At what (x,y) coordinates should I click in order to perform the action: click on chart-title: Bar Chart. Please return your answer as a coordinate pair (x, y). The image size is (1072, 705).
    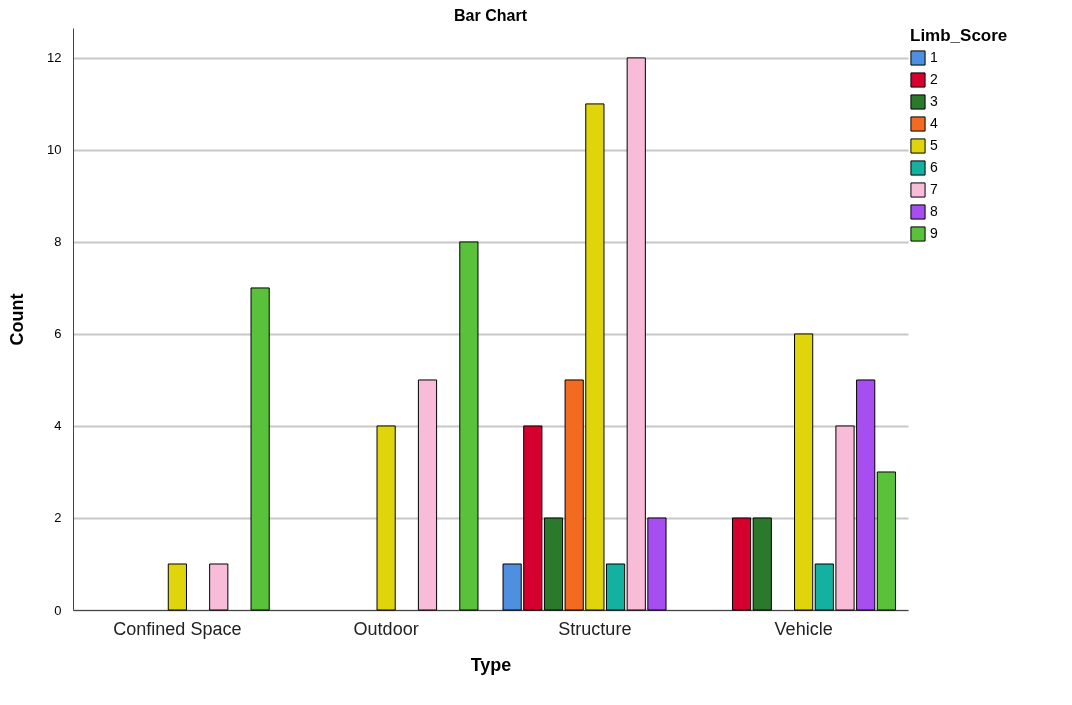
    Looking at the image, I should click on (491, 15).